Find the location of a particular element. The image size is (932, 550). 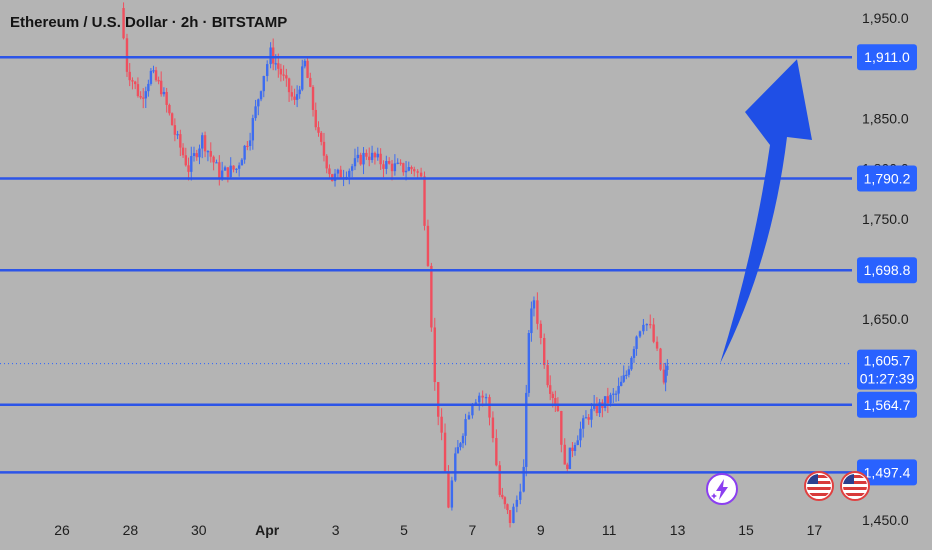

price-level-badge-label: 1,698.8 is located at coordinates (887, 270).